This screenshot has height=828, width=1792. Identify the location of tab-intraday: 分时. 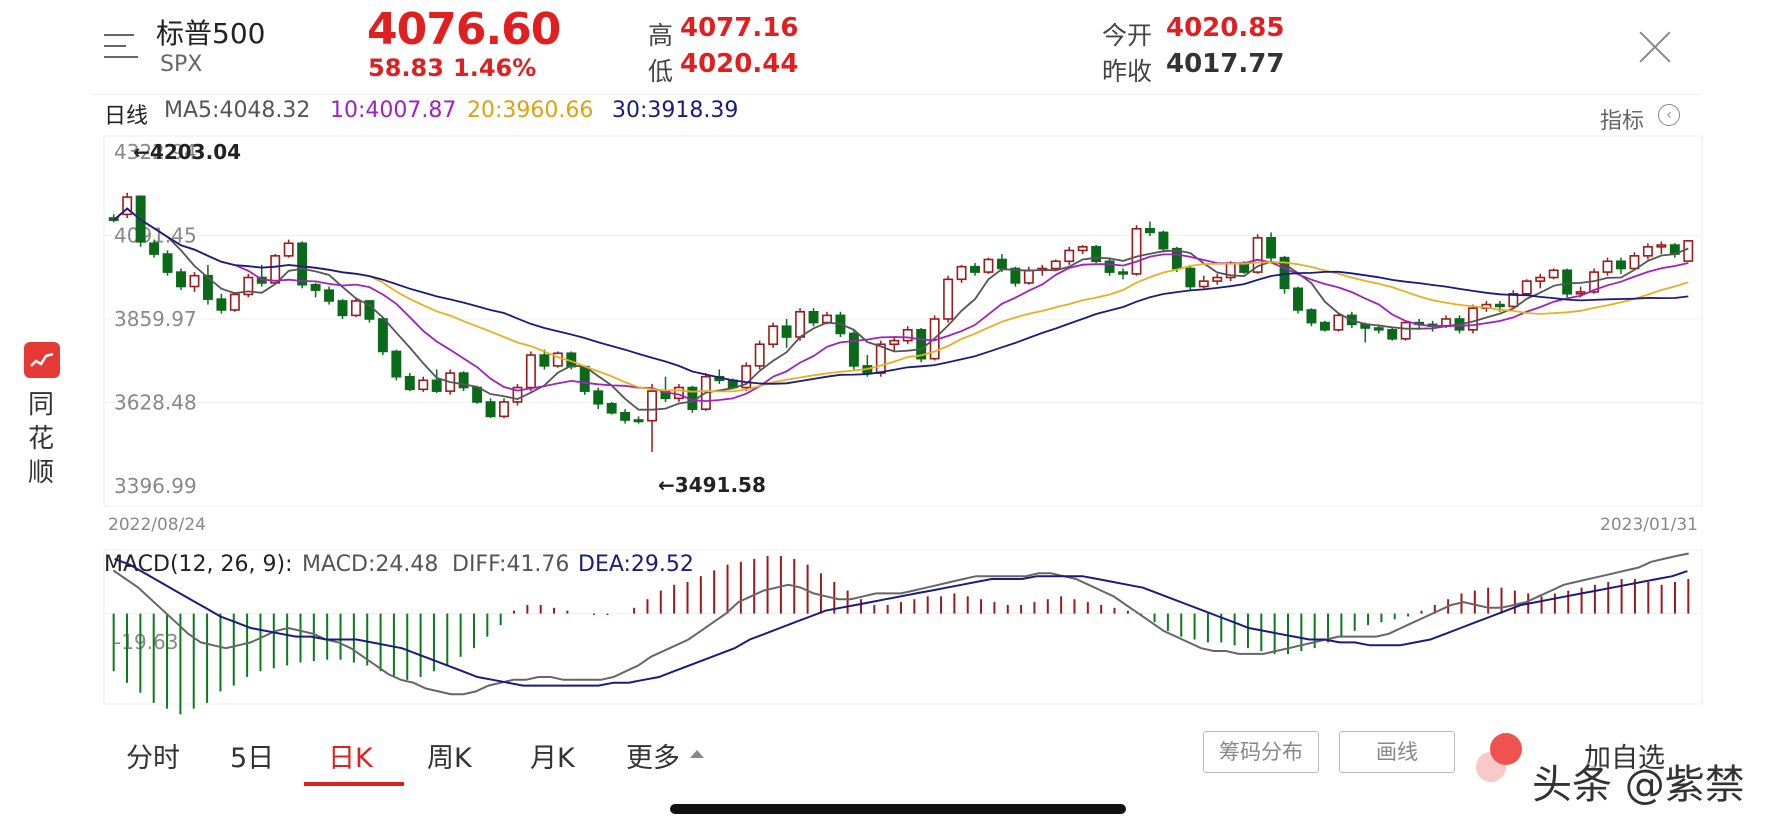
(153, 758).